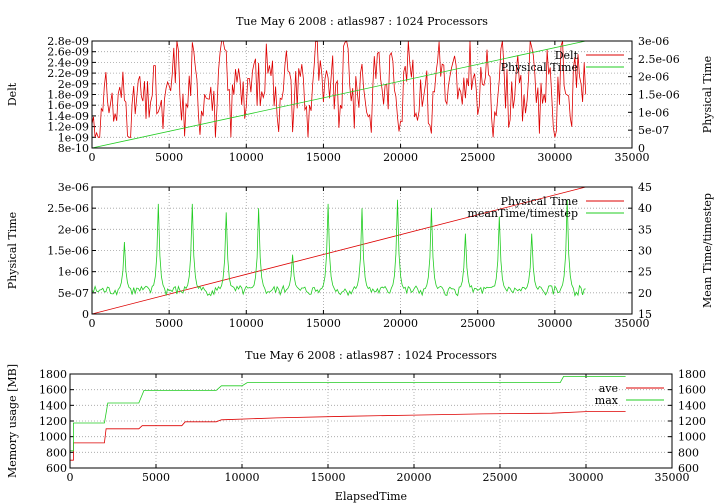  I want to click on y-tick-label: 2.2e-09, so click(68, 73).